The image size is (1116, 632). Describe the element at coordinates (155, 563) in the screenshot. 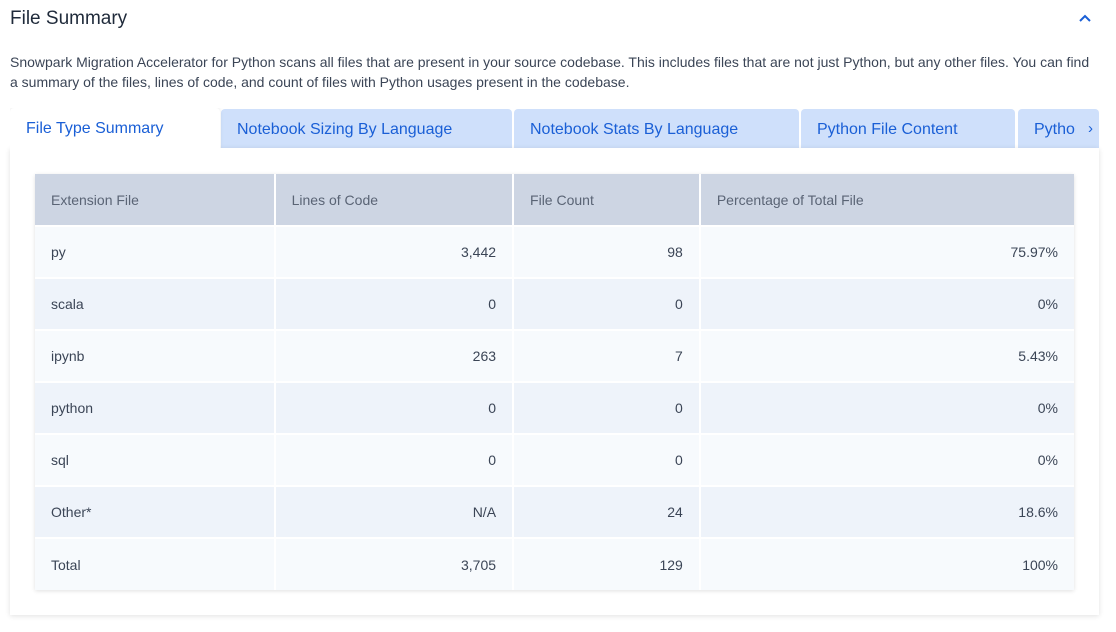

I see `cell-extension: Total` at that location.